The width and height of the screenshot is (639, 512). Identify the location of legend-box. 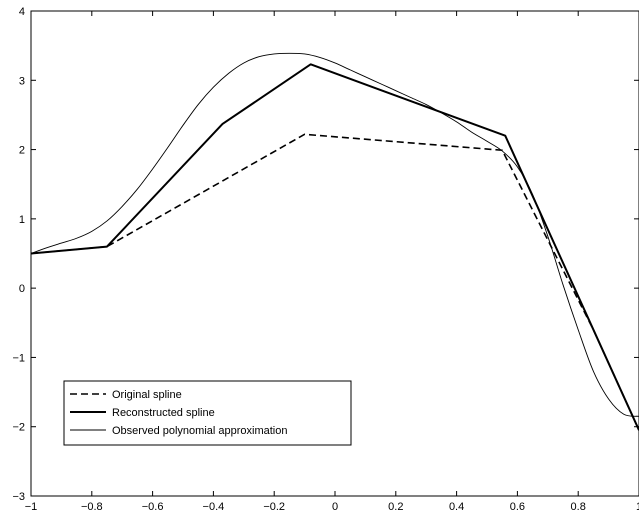
(207, 413).